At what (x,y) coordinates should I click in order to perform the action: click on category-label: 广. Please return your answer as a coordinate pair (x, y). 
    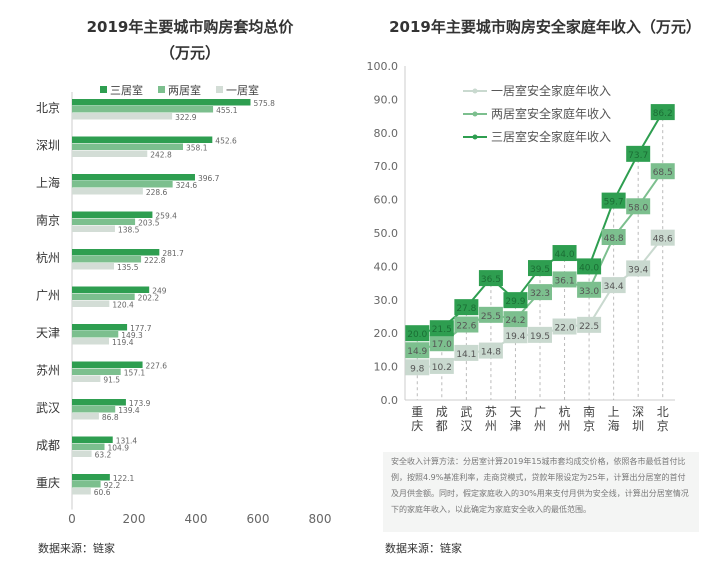
    Looking at the image, I should click on (540, 412).